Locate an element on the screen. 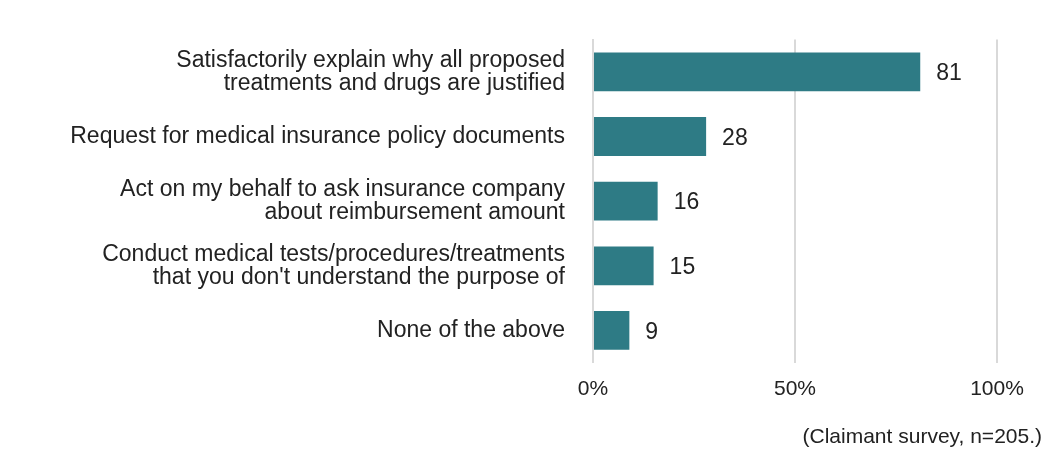 This screenshot has height=459, width=1051. data-label: 9 is located at coordinates (652, 330).